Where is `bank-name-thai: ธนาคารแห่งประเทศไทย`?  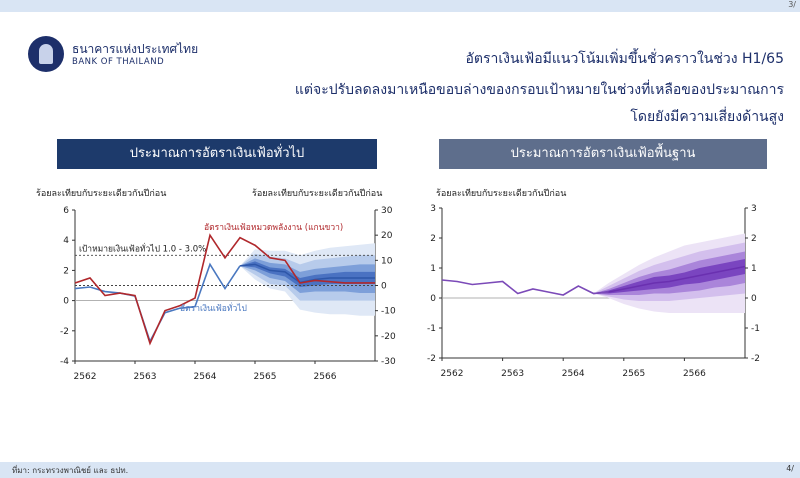
bank-name-thai: ธนาคารแห่งประเทศไทย is located at coordinates (135, 49).